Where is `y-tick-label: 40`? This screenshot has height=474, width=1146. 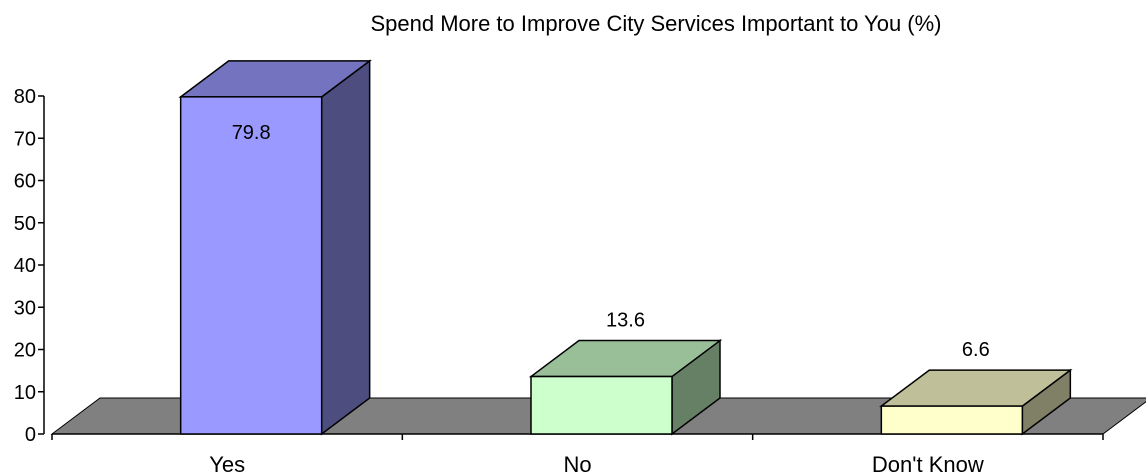
y-tick-label: 40 is located at coordinates (25, 266).